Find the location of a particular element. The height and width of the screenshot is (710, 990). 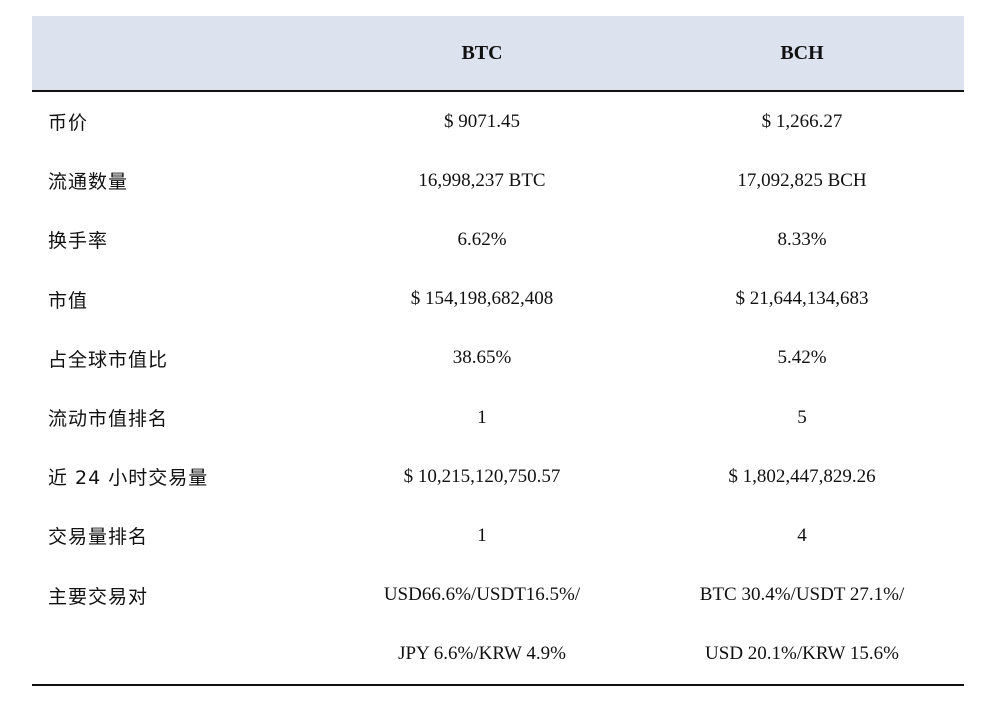

btc-value: $ 10,215,120,750.57 is located at coordinates (482, 476).